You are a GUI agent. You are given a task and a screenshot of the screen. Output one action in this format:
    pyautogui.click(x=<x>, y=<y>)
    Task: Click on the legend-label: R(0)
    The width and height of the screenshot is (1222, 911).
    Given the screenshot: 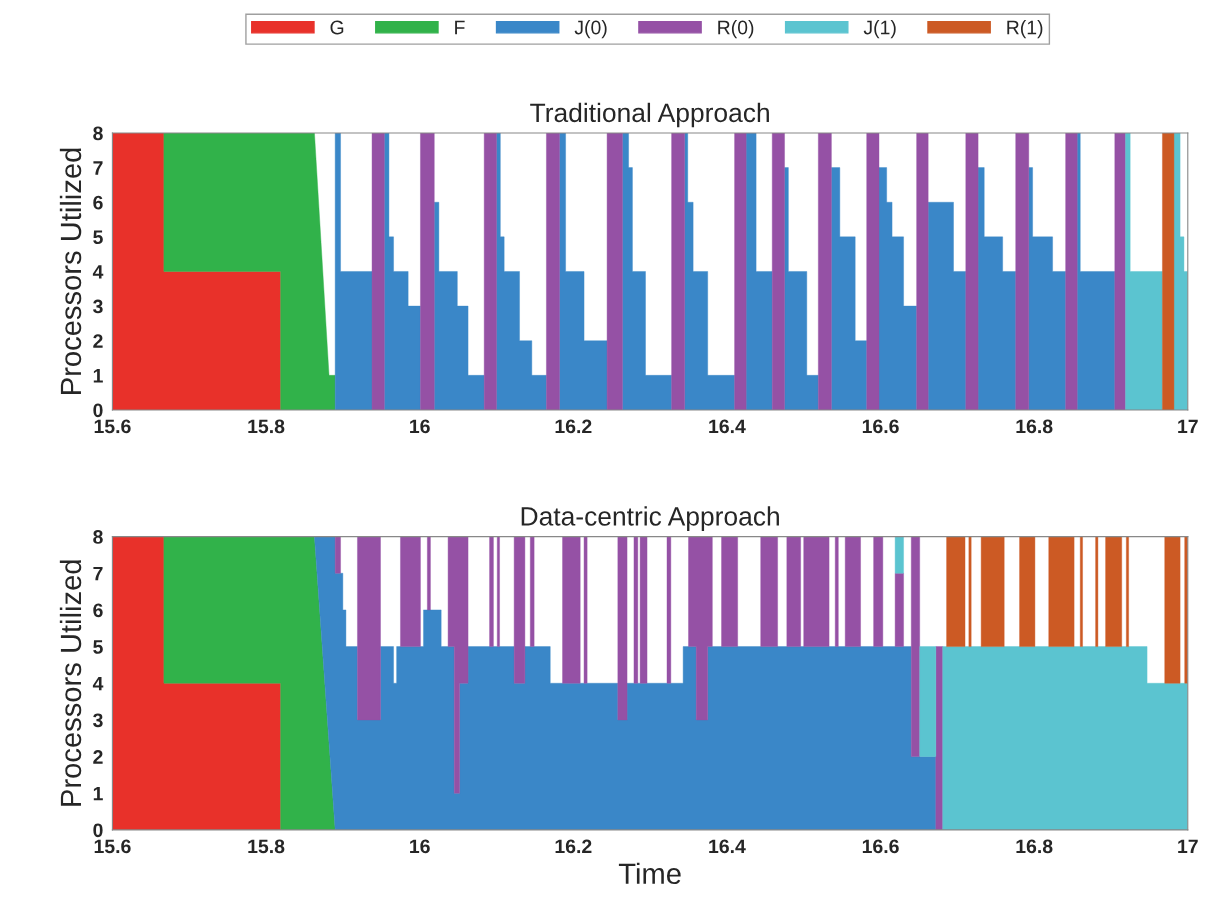 What is the action you would take?
    pyautogui.click(x=736, y=29)
    